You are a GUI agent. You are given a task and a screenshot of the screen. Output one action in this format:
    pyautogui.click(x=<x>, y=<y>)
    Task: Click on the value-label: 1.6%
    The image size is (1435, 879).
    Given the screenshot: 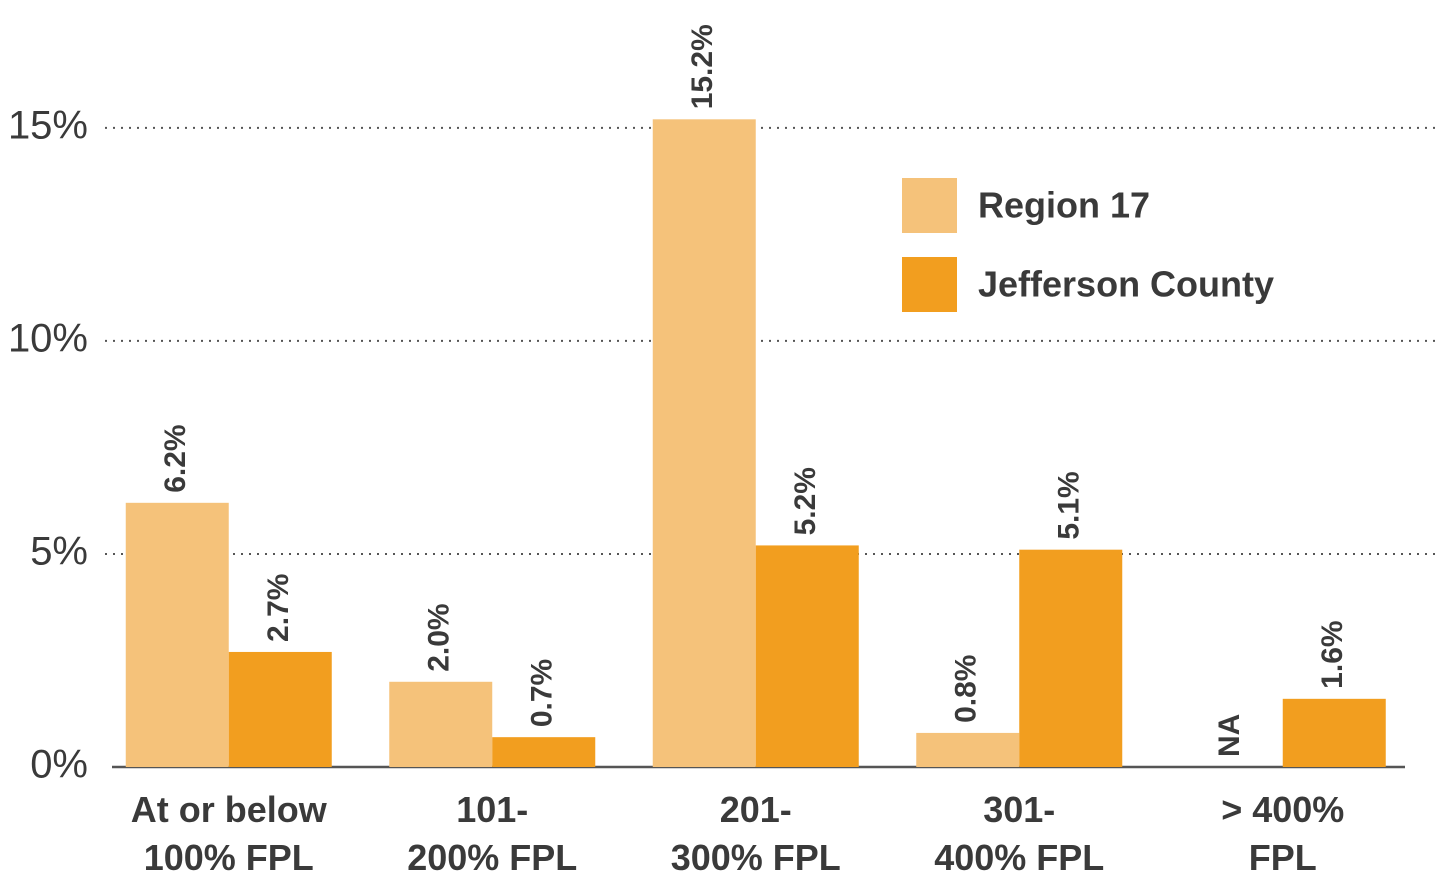 What is the action you would take?
    pyautogui.click(x=1332, y=654)
    